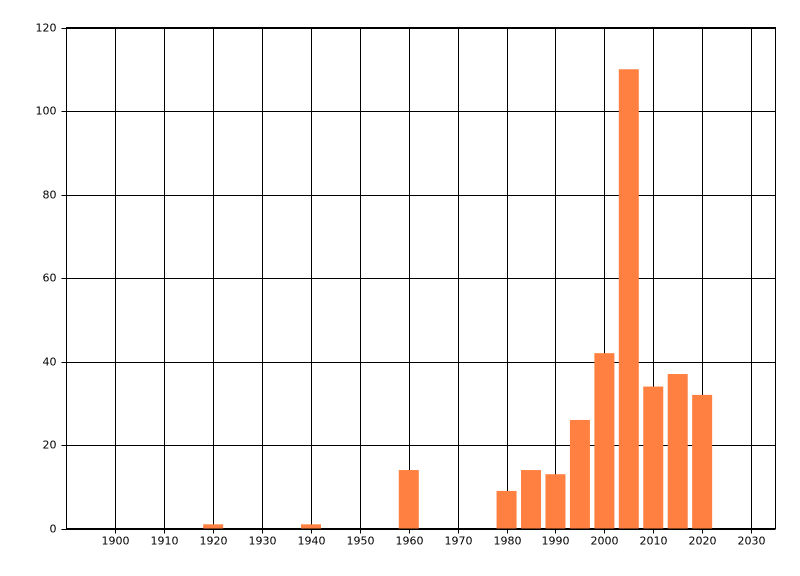 The width and height of the screenshot is (800, 576). What do you see at coordinates (50, 278) in the screenshot?
I see `y-tick-label: 60` at bounding box center [50, 278].